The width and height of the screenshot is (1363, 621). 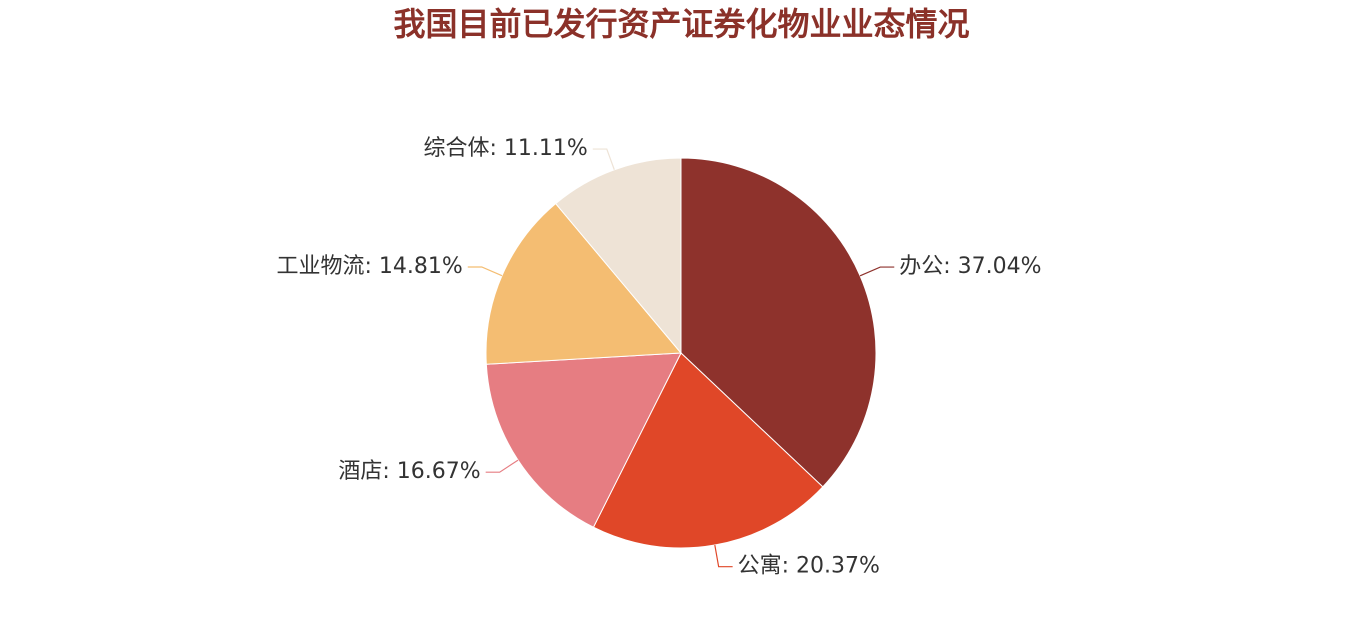 What do you see at coordinates (409, 471) in the screenshot?
I see `slice-label-3: 酒店: 16.67%` at bounding box center [409, 471].